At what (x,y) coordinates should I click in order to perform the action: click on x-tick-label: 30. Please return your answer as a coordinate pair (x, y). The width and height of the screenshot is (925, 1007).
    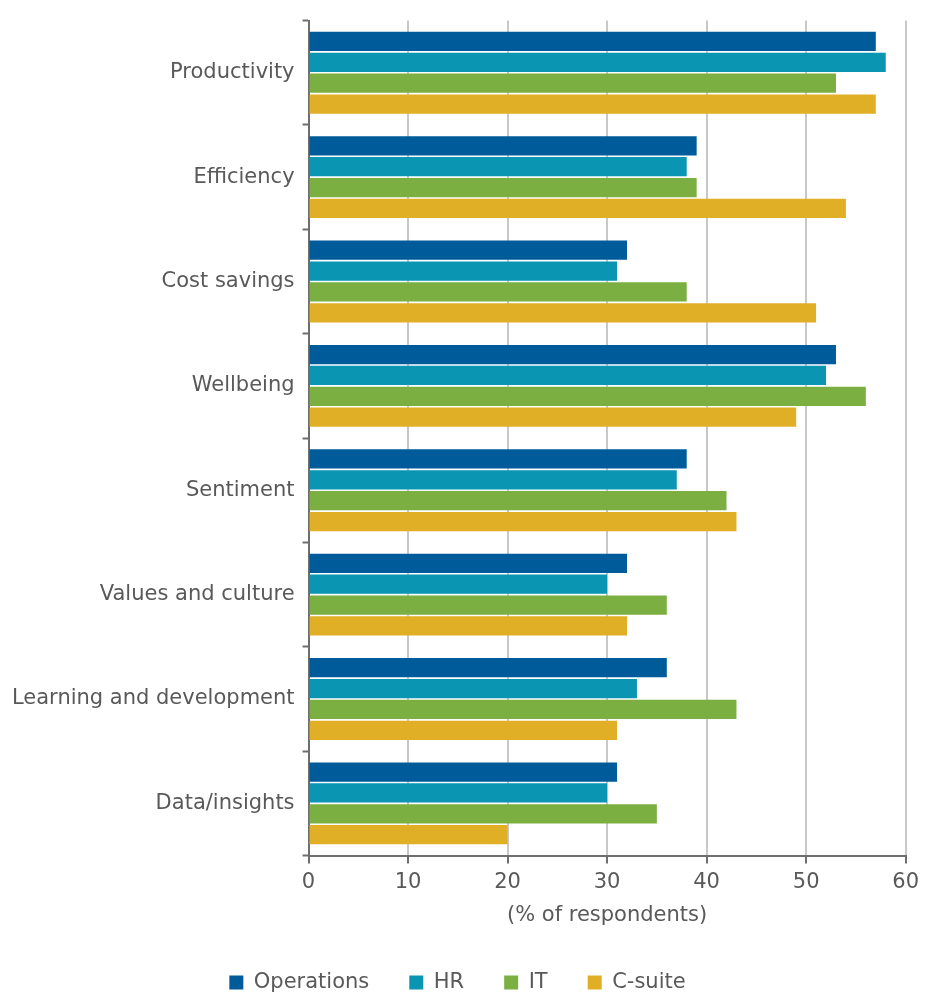
    Looking at the image, I should click on (607, 880).